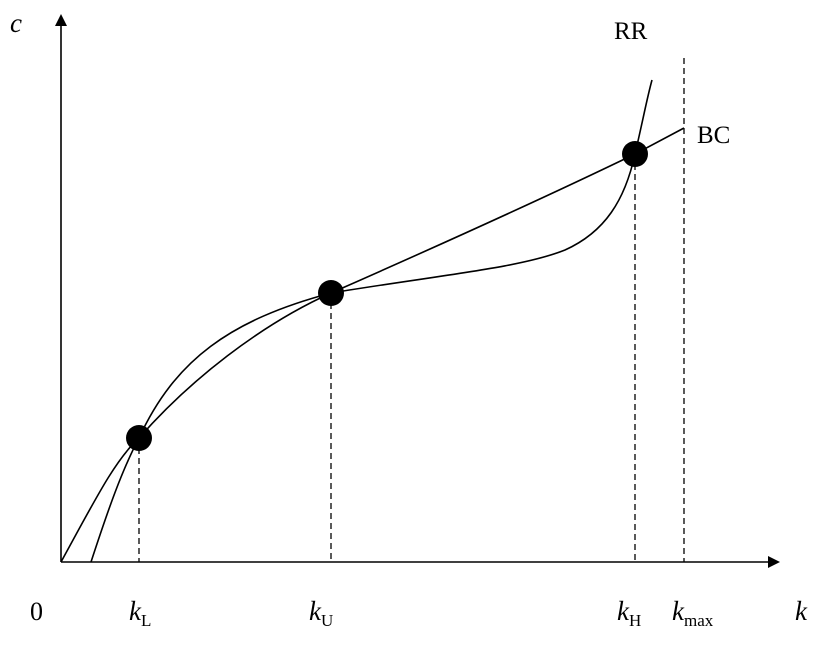  What do you see at coordinates (713, 135) in the screenshot?
I see `bc-label: BC` at bounding box center [713, 135].